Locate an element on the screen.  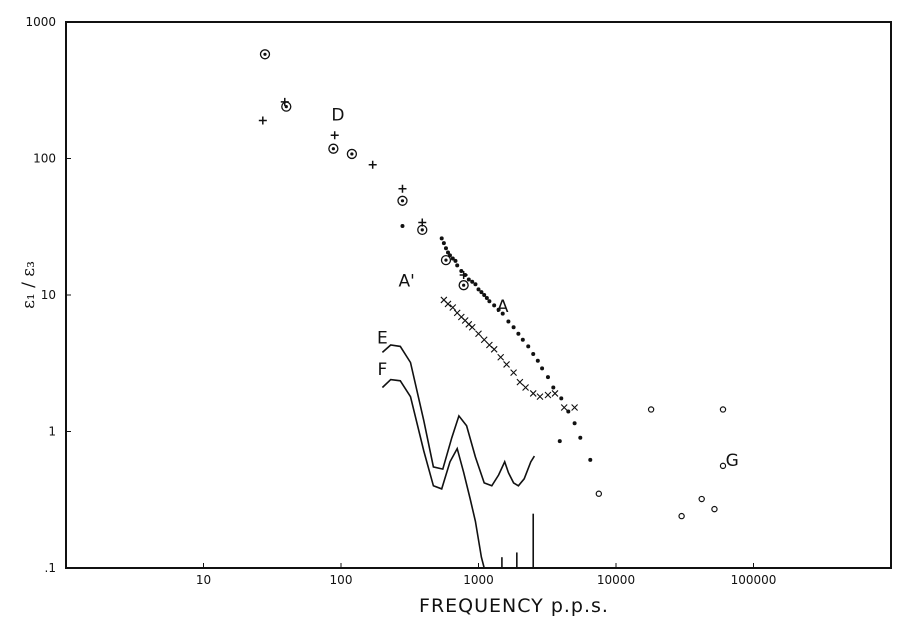
annotation-label: F is located at coordinates (383, 370).